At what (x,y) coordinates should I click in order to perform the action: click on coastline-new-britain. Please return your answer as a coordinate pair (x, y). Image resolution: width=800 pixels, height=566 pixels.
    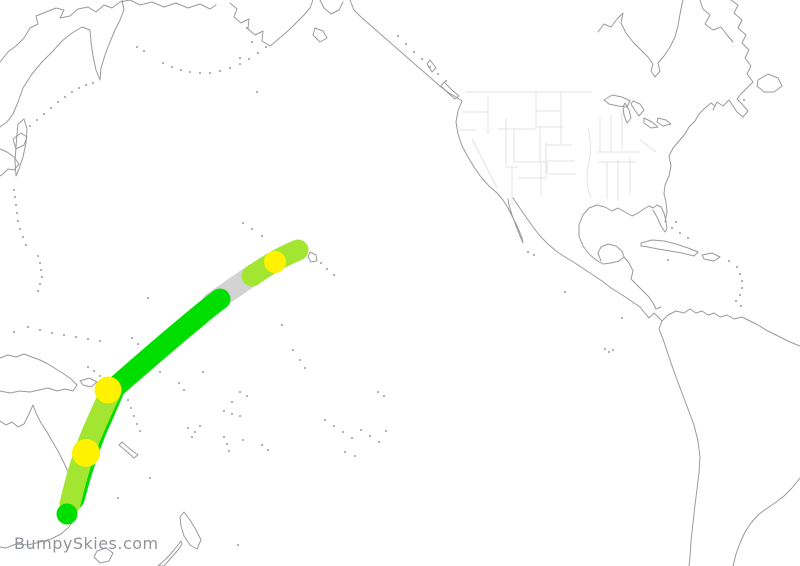
    Looking at the image, I should click on (88, 382).